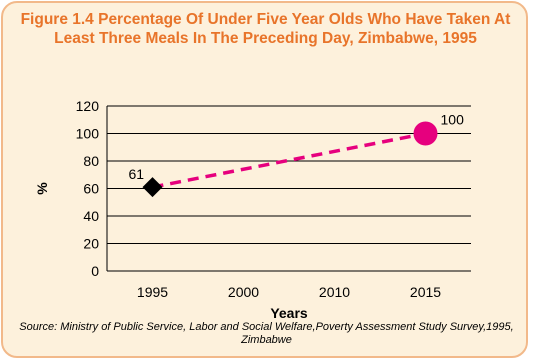 The height and width of the screenshot is (363, 533). I want to click on series-layer: 61 100, so click(297, 155).